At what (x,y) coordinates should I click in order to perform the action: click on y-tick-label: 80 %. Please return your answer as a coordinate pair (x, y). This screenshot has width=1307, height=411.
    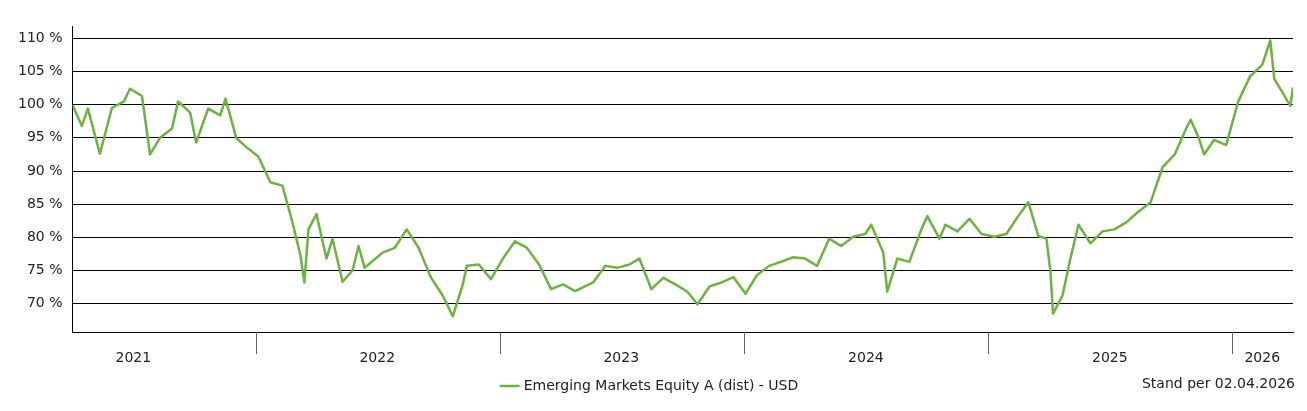
    Looking at the image, I should click on (44, 235).